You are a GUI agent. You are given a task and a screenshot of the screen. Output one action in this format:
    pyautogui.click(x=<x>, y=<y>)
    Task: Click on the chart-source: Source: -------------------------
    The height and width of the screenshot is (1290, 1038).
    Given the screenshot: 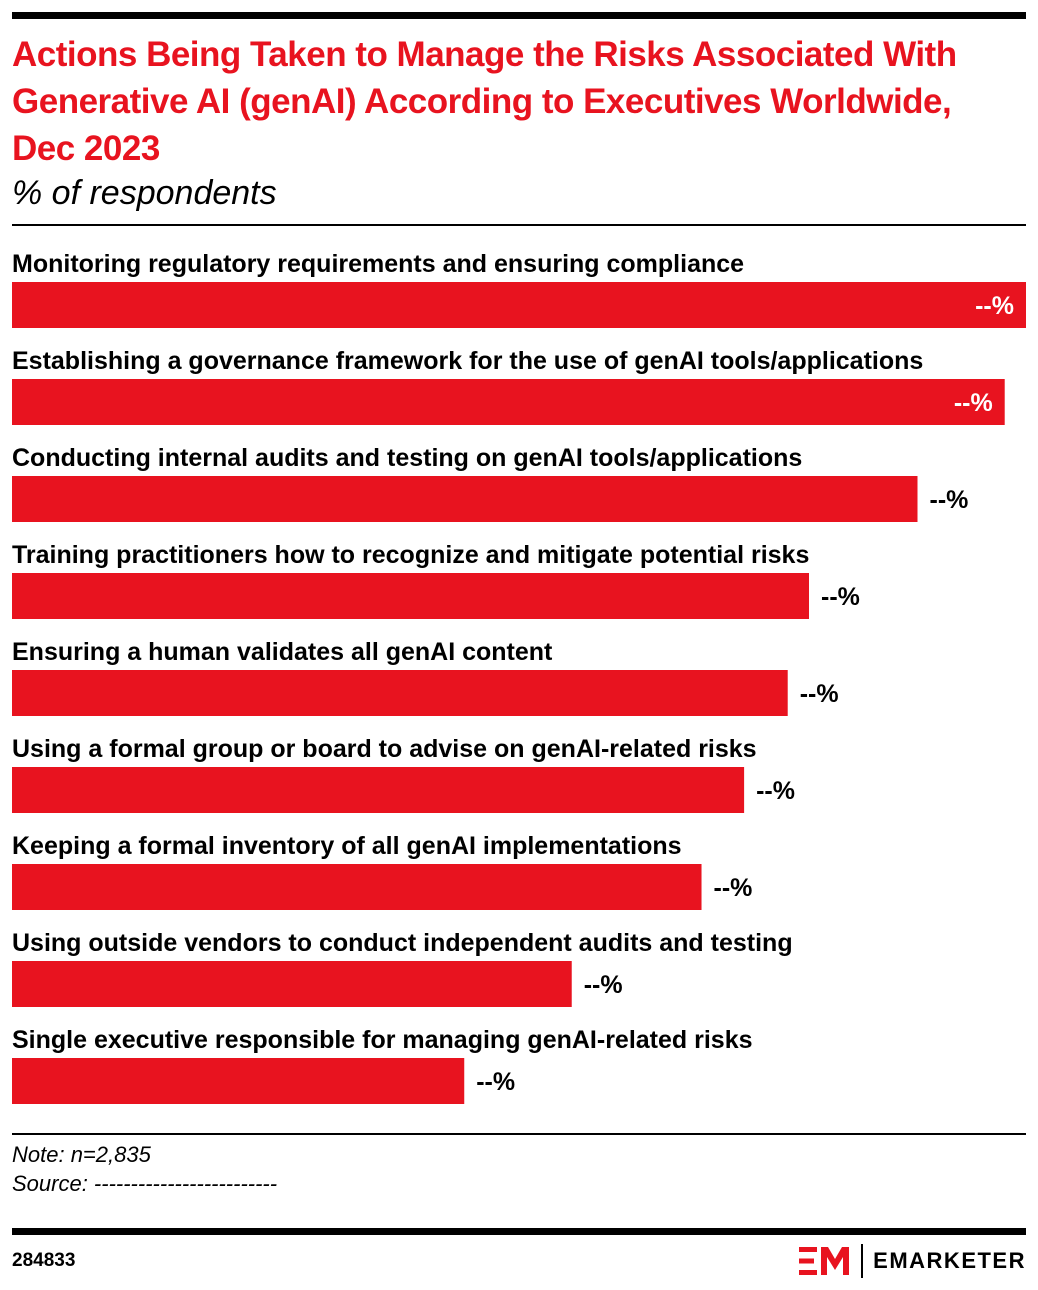 What is the action you would take?
    pyautogui.click(x=145, y=1183)
    